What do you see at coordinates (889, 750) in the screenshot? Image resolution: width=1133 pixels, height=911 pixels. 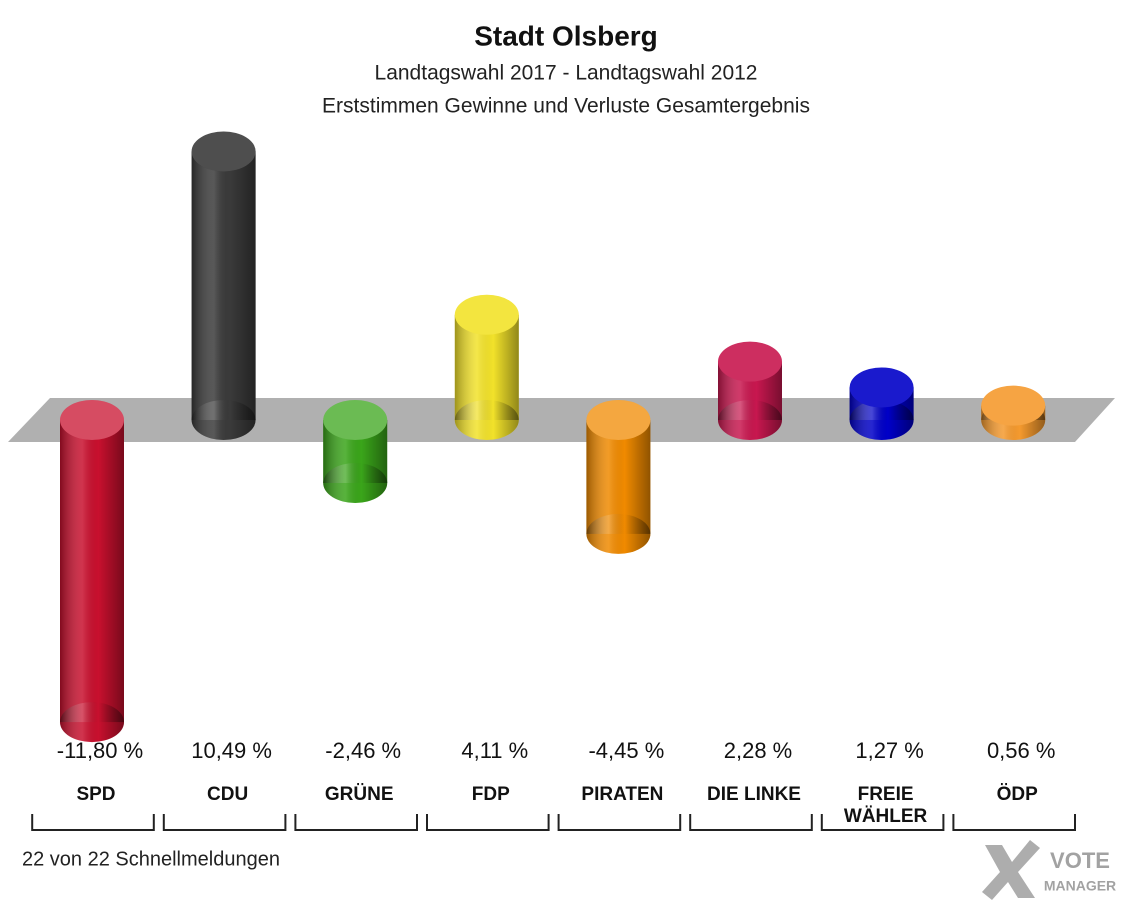 I see `value-label: 1,27 %` at bounding box center [889, 750].